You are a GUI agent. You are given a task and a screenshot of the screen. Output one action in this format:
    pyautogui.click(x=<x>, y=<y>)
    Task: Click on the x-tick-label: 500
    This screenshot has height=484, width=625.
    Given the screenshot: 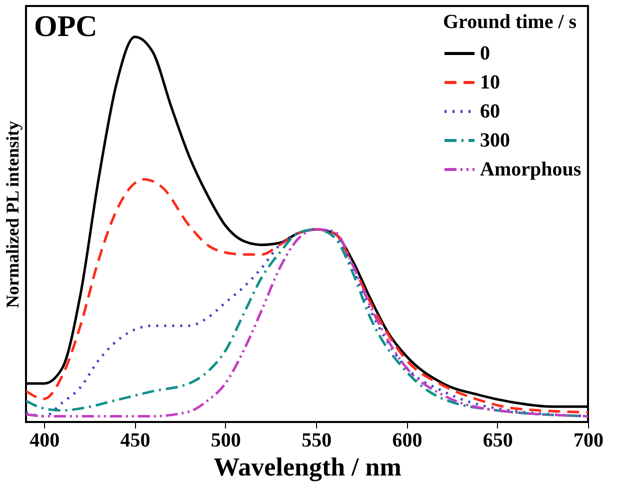 What is the action you would take?
    pyautogui.click(x=225, y=441)
    